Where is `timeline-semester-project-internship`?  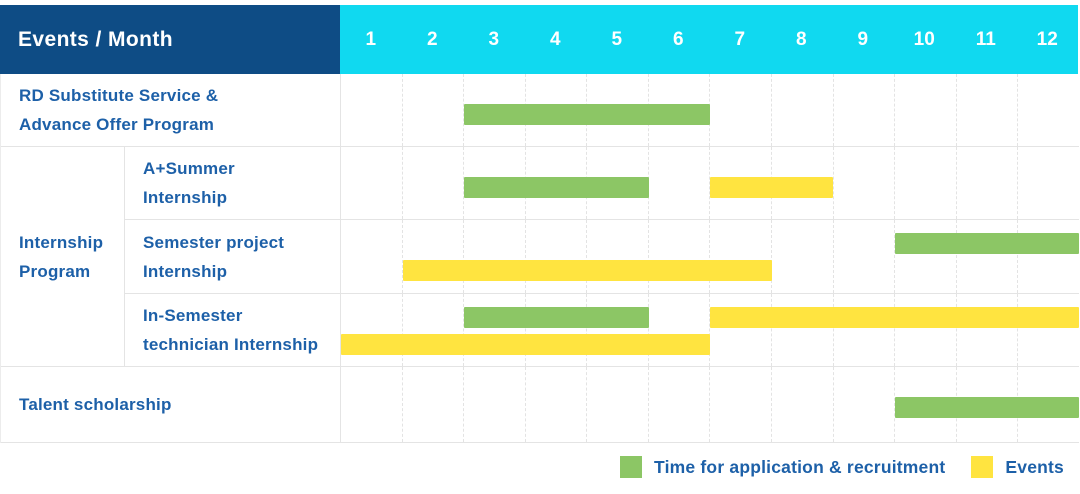 timeline-semester-project-internship is located at coordinates (710, 257).